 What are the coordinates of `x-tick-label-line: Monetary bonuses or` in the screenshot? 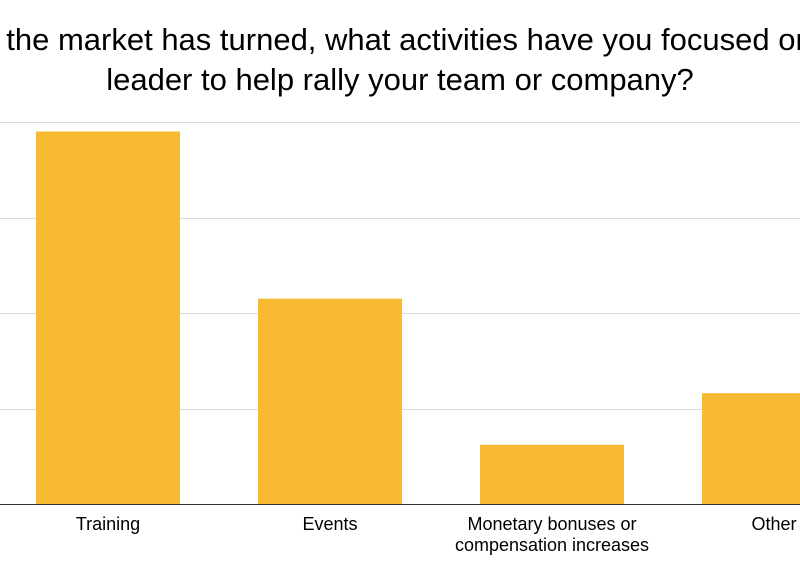 It's located at (551, 524).